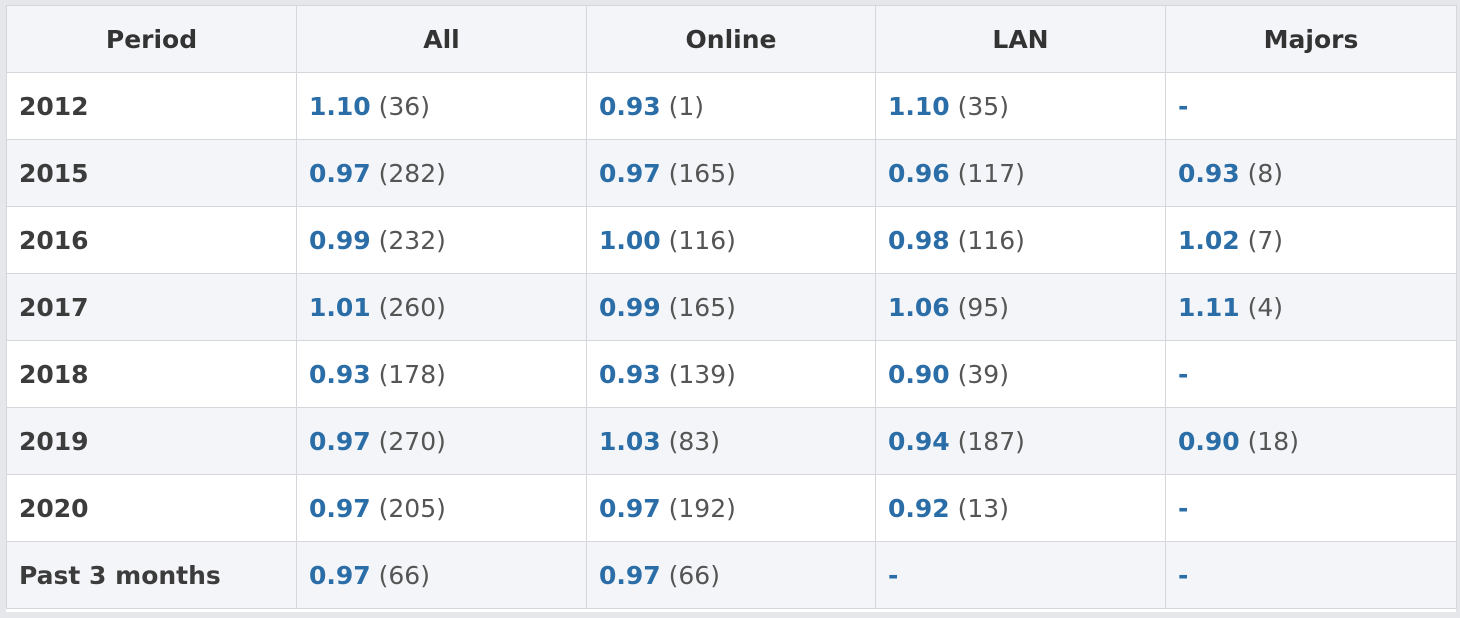  I want to click on map-count: (270), so click(412, 441).